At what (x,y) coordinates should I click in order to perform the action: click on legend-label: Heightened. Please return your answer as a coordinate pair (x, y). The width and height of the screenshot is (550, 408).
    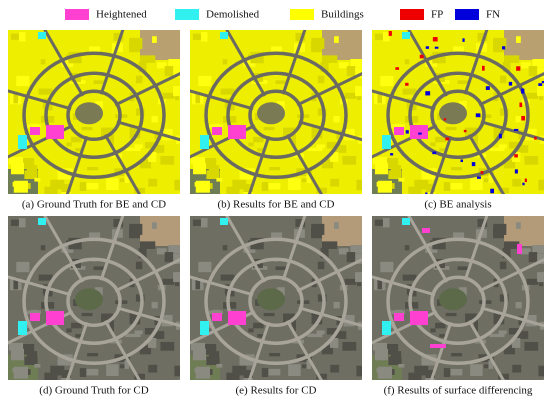
    Looking at the image, I should click on (121, 15).